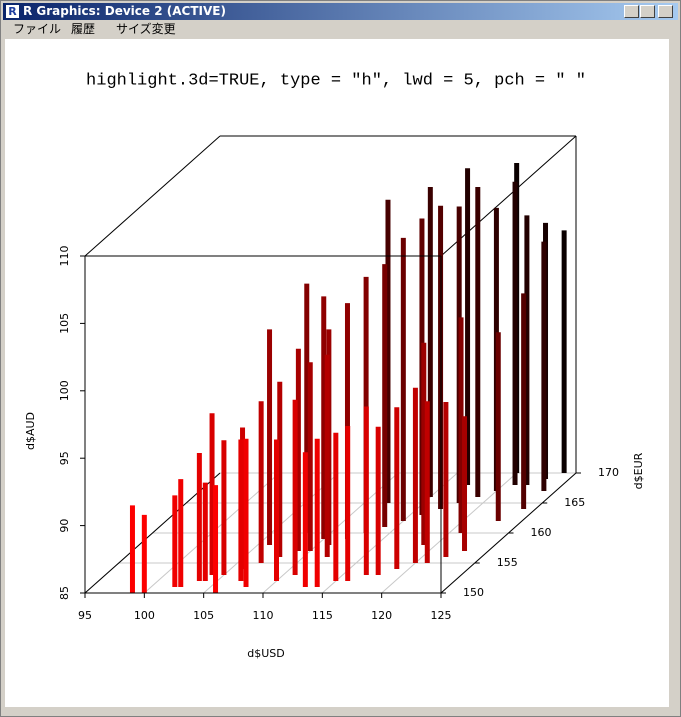  I want to click on x-tick-label: 105, so click(203, 615).